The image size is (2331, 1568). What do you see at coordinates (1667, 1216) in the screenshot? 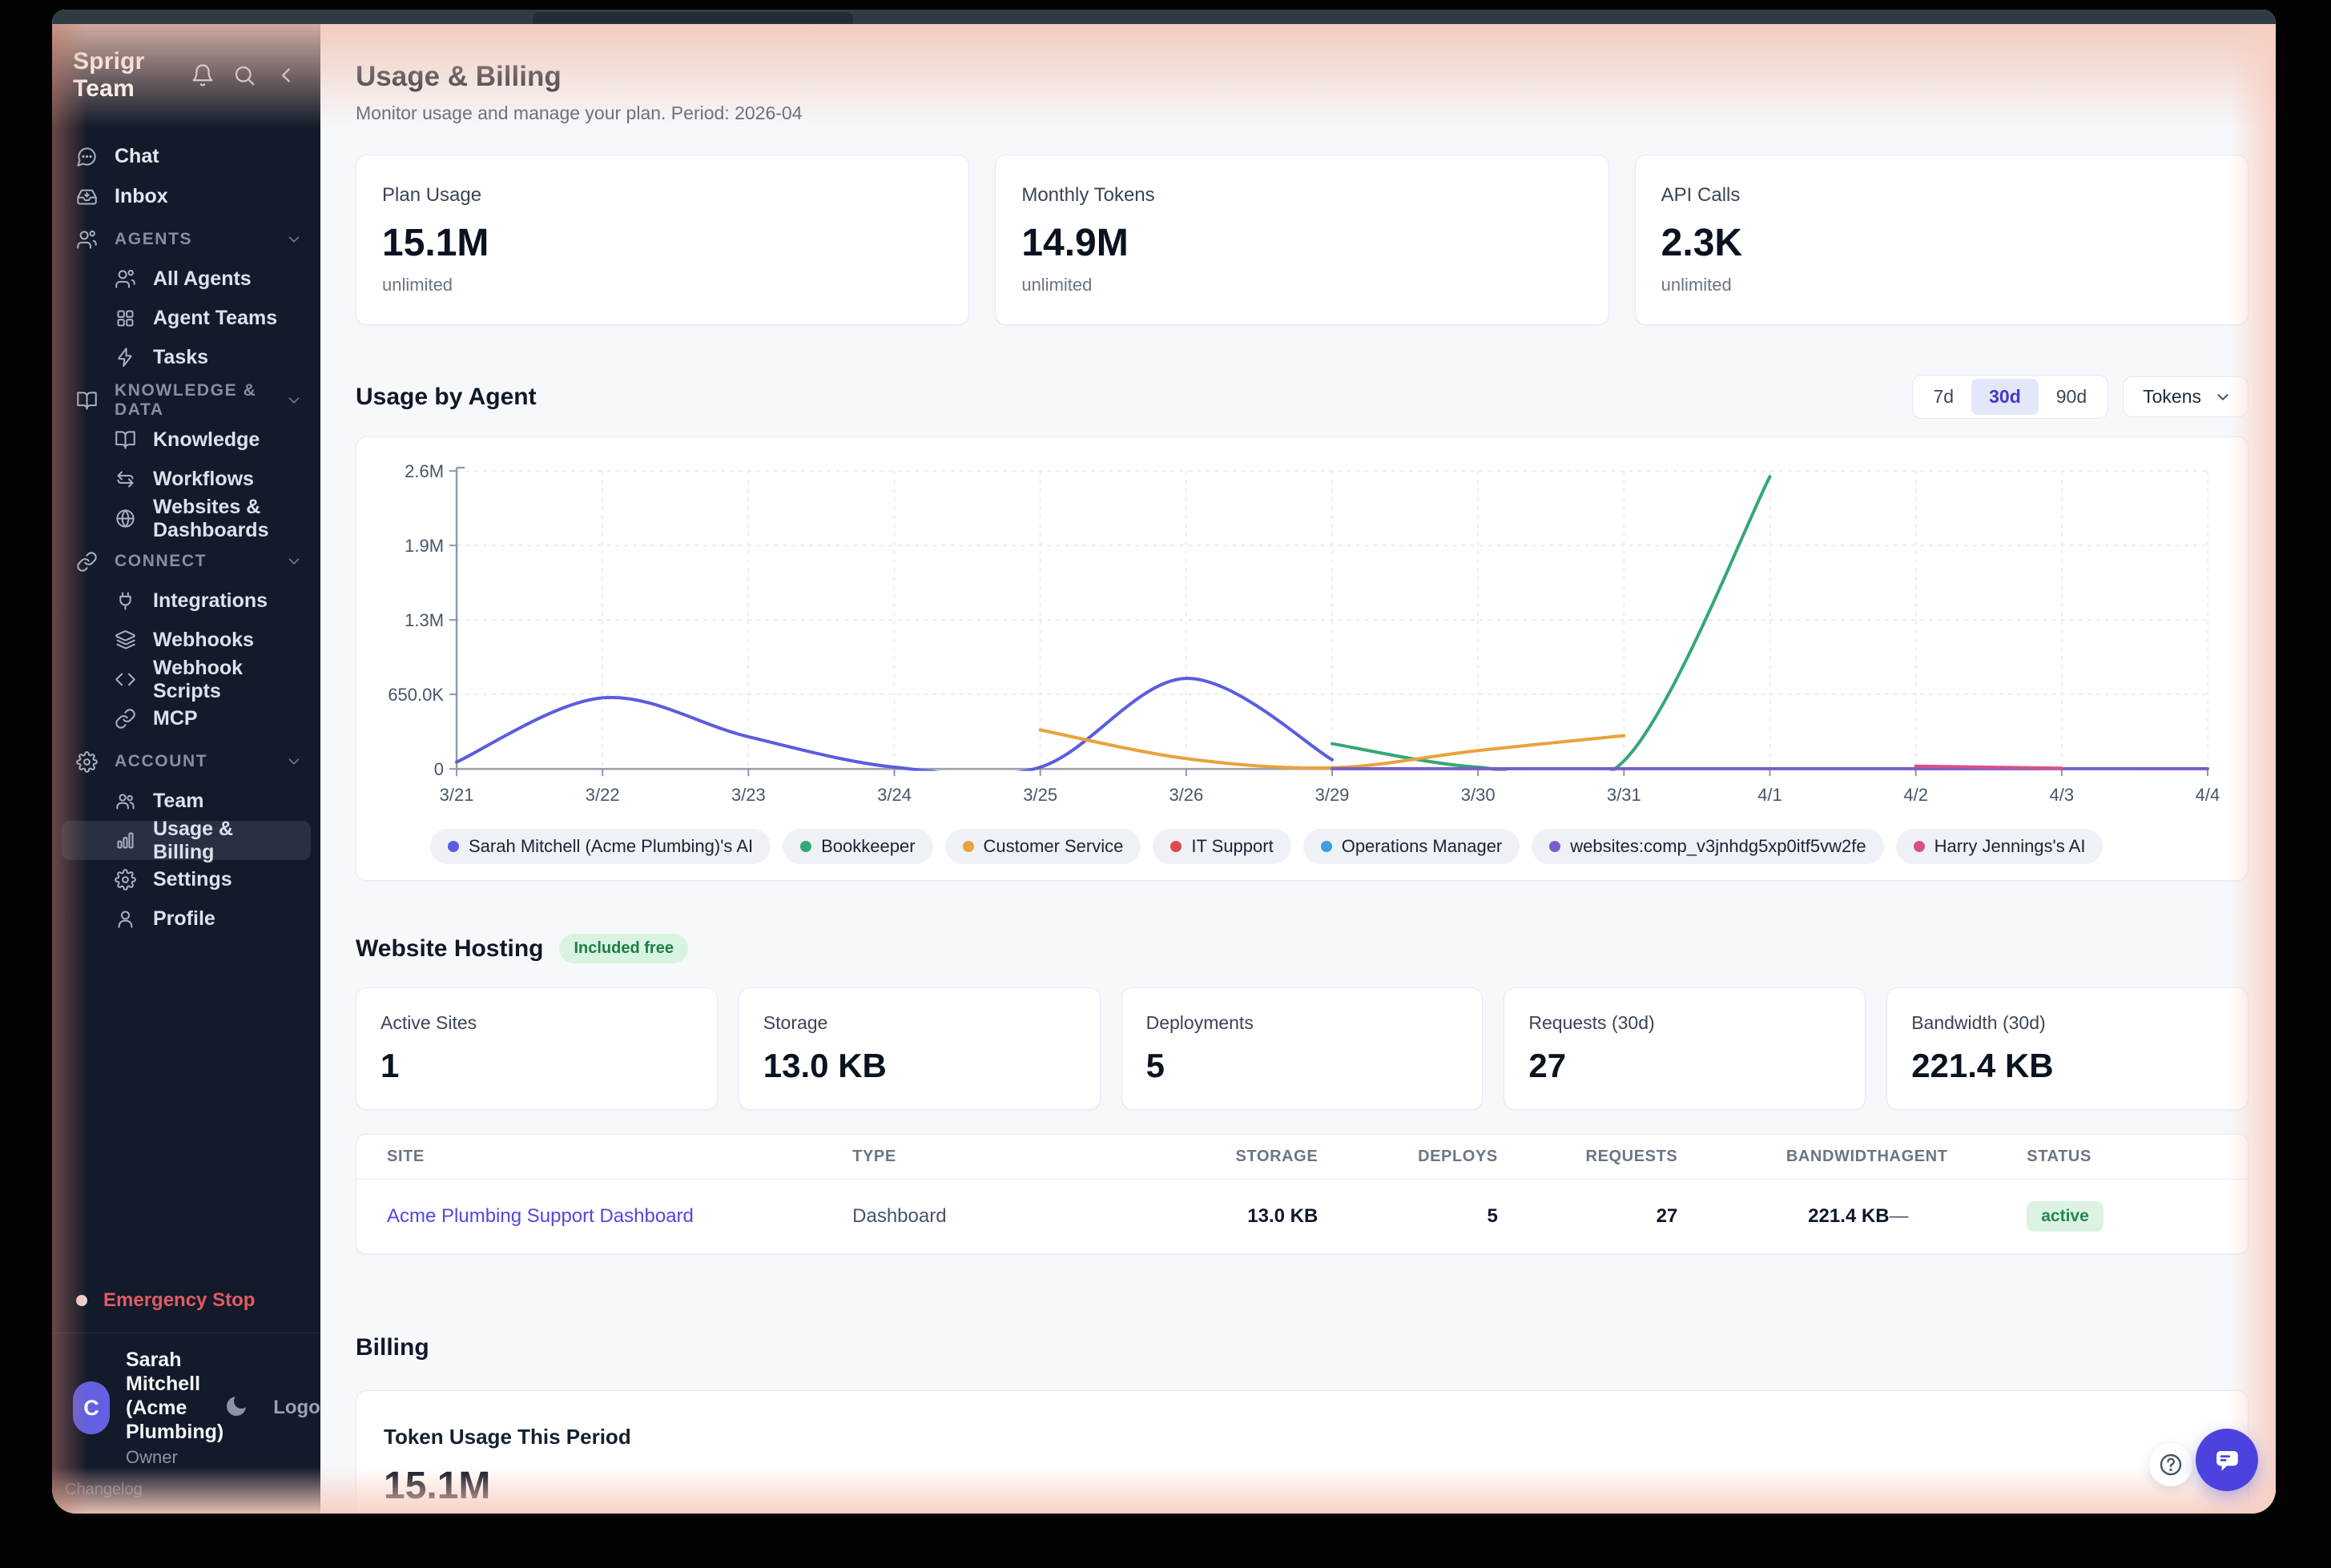
I see `site-requests: 27` at bounding box center [1667, 1216].